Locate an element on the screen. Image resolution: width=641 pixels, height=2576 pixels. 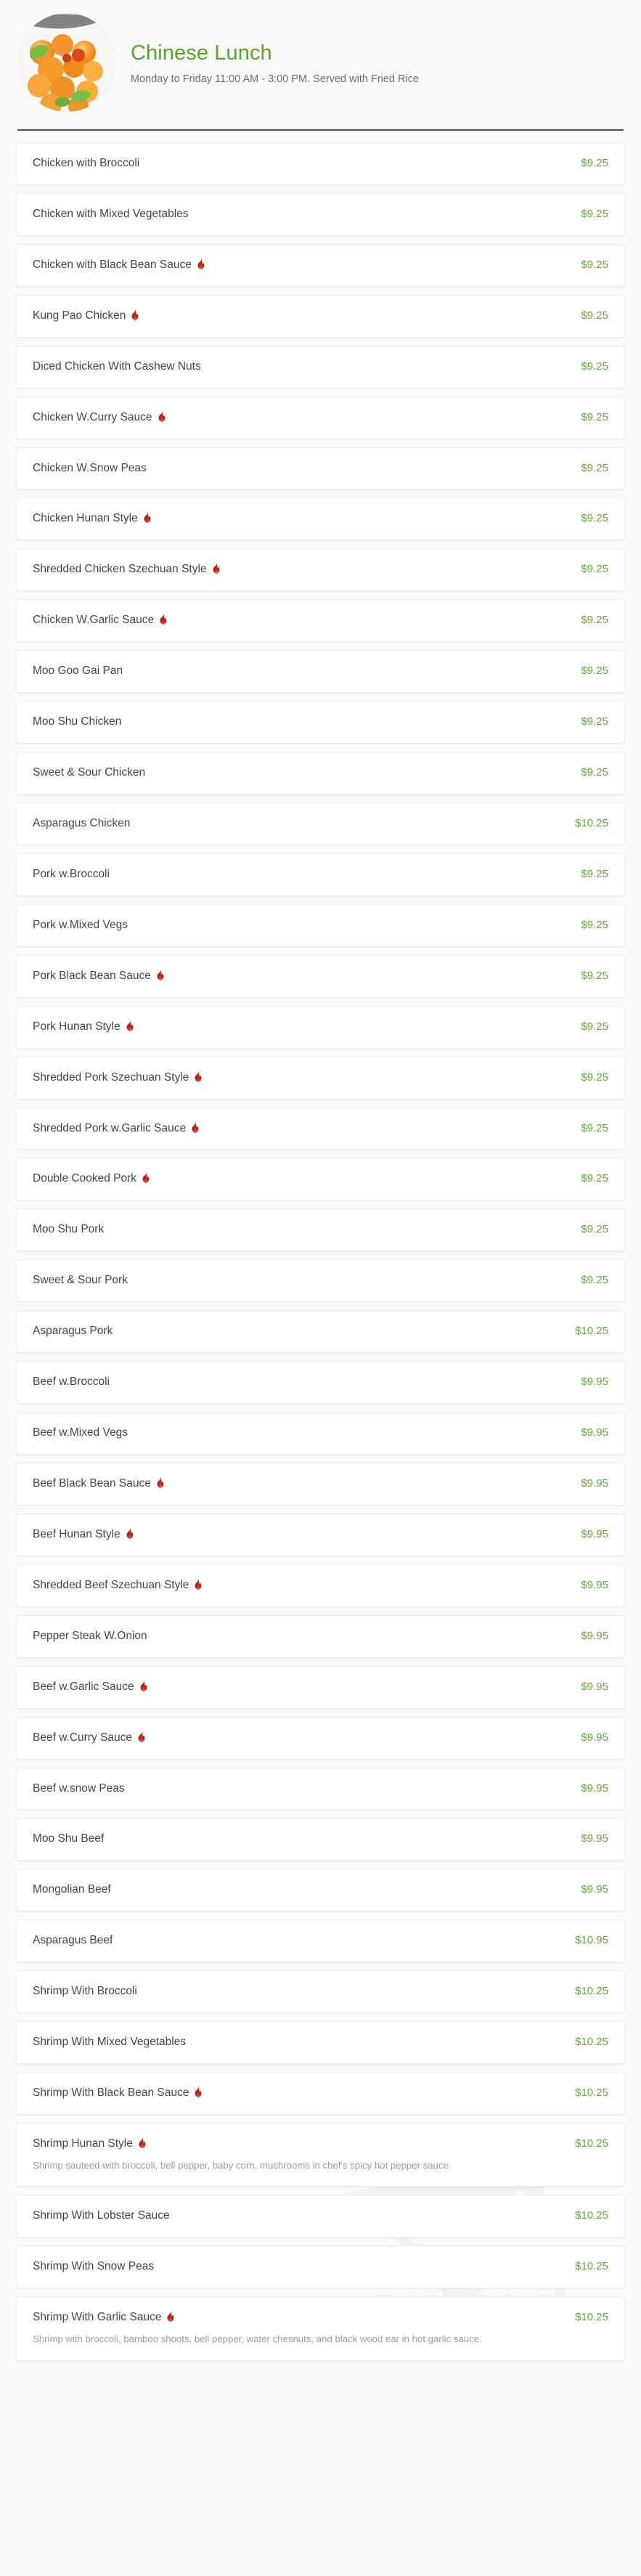
menu-item: Diced Chicken With Cashew Nuts $9.25 is located at coordinates (320, 367).